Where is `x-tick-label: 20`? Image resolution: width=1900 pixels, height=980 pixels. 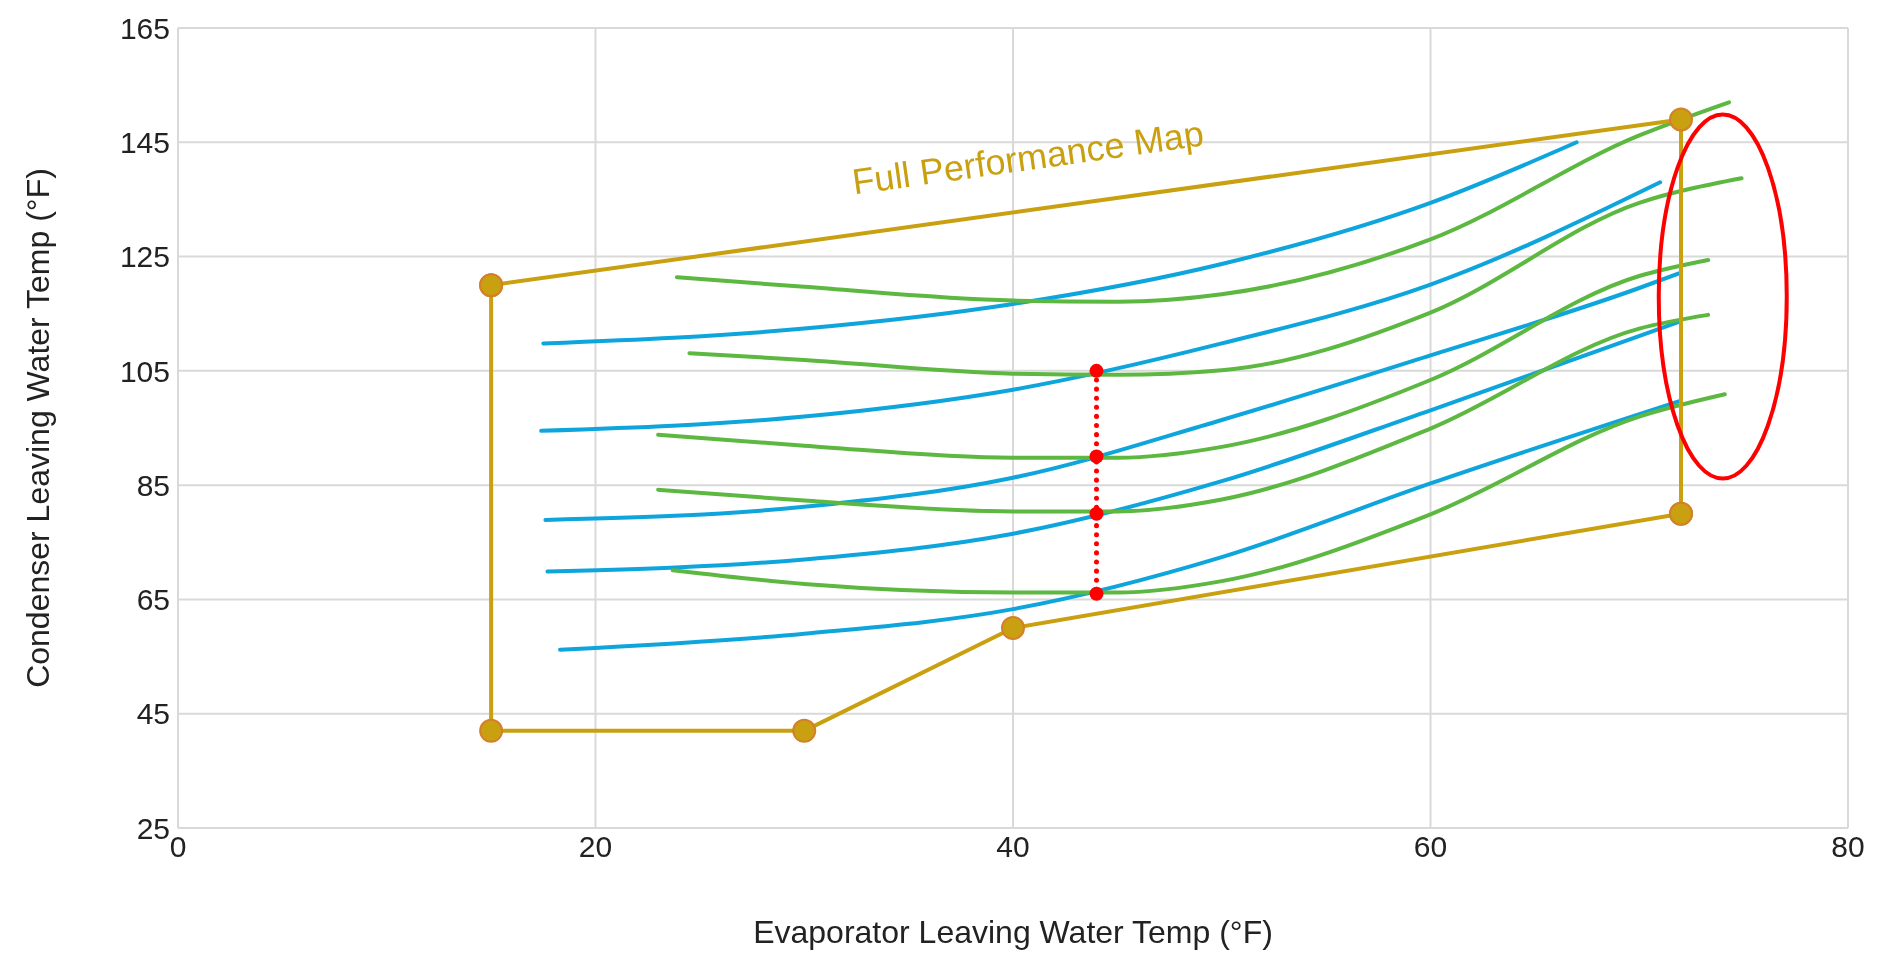 x-tick-label: 20 is located at coordinates (595, 847).